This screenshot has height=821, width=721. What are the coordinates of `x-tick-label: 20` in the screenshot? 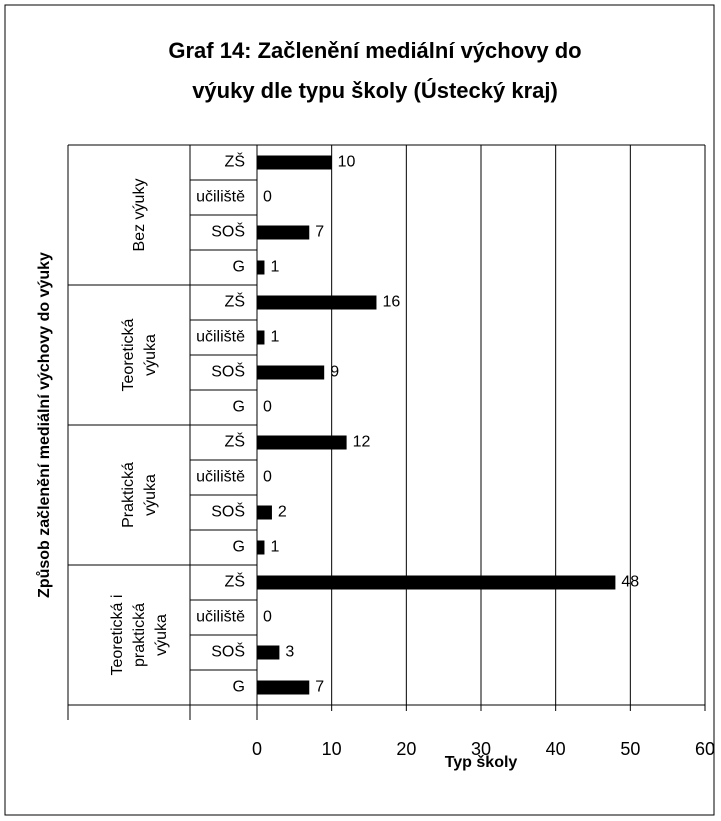 It's located at (406, 749).